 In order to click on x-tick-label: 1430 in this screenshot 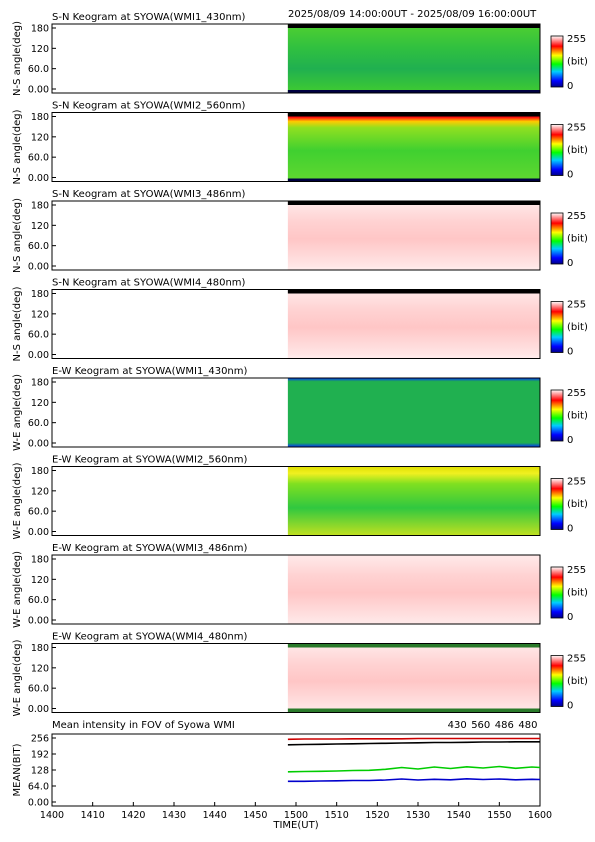, I will do `click(174, 815)`.